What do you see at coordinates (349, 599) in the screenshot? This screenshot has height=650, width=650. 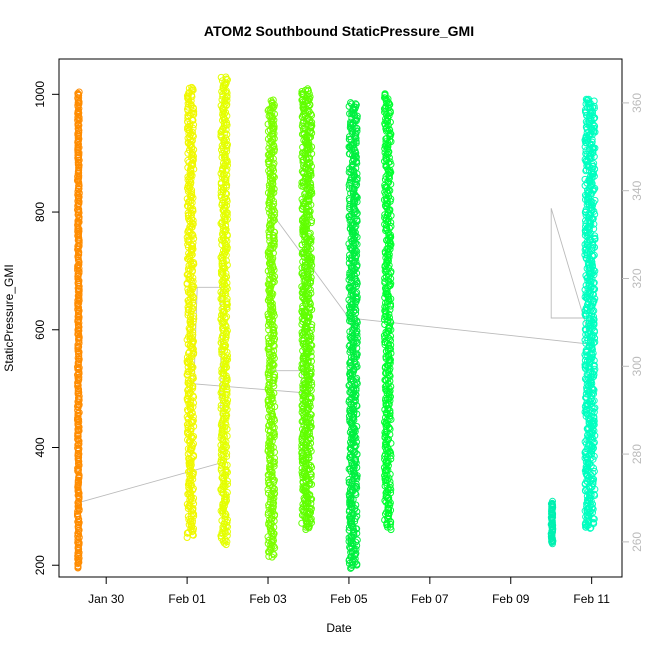 I see `x-tick-label: Feb 05` at bounding box center [349, 599].